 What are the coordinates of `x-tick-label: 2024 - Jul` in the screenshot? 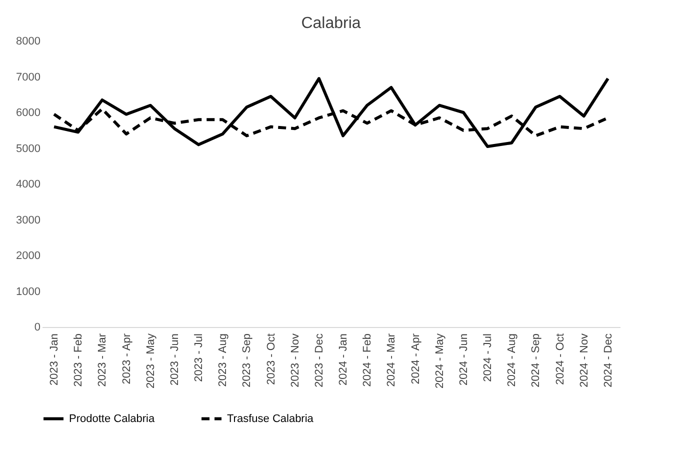 It's located at (488, 358).